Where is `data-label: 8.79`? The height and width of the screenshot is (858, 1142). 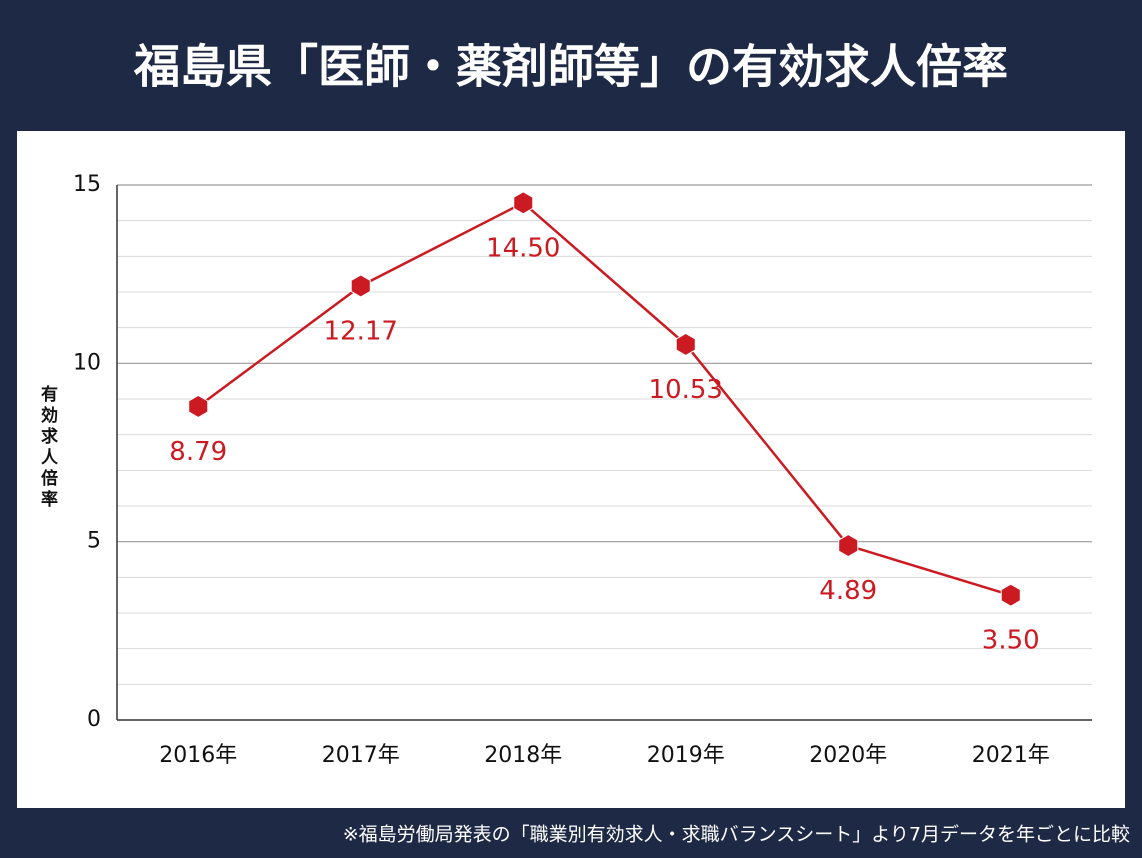
data-label: 8.79 is located at coordinates (198, 452).